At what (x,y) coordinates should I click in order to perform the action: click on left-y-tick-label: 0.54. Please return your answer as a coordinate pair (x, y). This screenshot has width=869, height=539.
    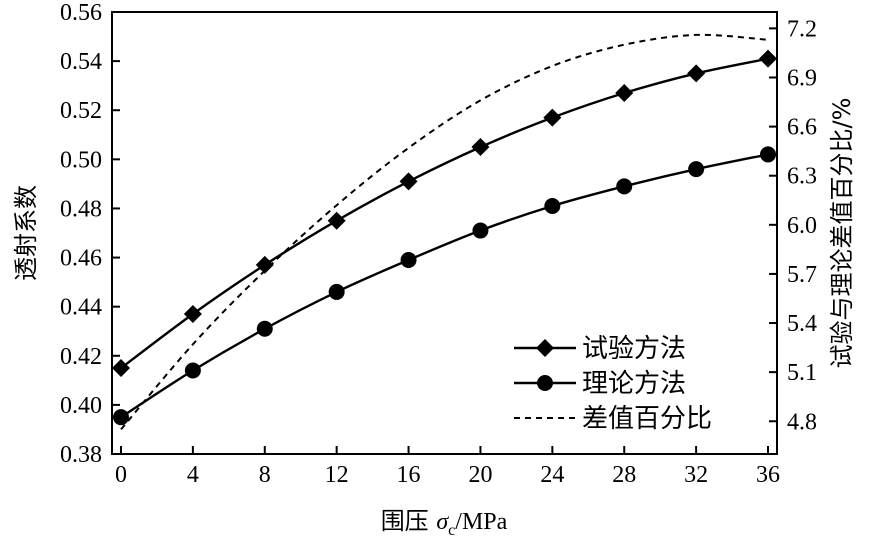
    Looking at the image, I should click on (81, 62).